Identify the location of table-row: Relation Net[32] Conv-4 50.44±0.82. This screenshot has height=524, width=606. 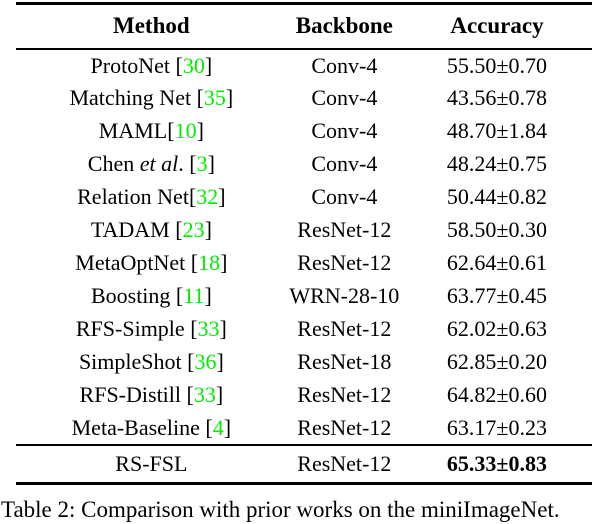
(304, 197).